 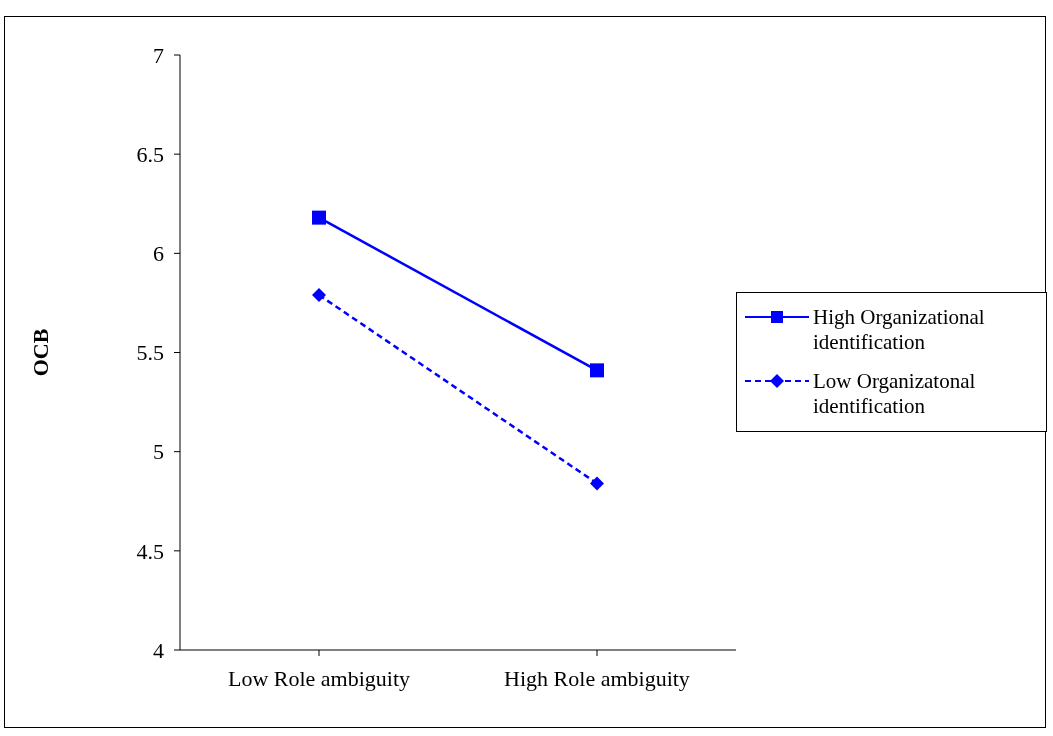 What do you see at coordinates (40, 352) in the screenshot?
I see `y-axis-title: OCB` at bounding box center [40, 352].